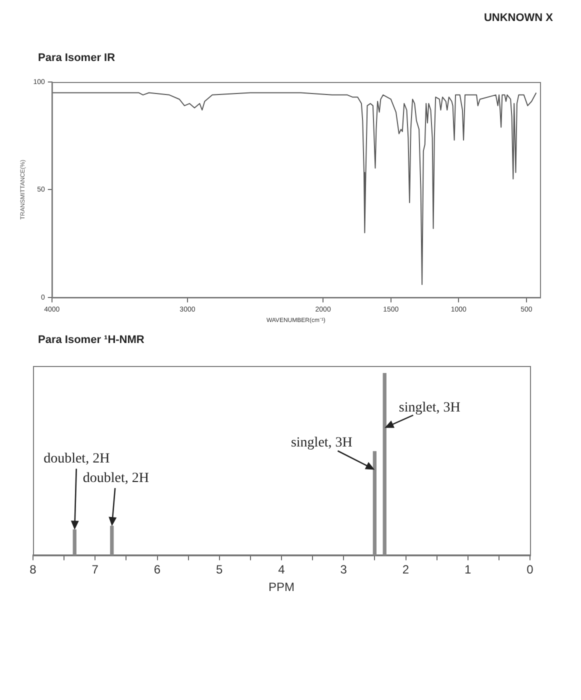 Image resolution: width=581 pixels, height=700 pixels. Describe the element at coordinates (220, 569) in the screenshot. I see `x-tick-label: 5` at that location.